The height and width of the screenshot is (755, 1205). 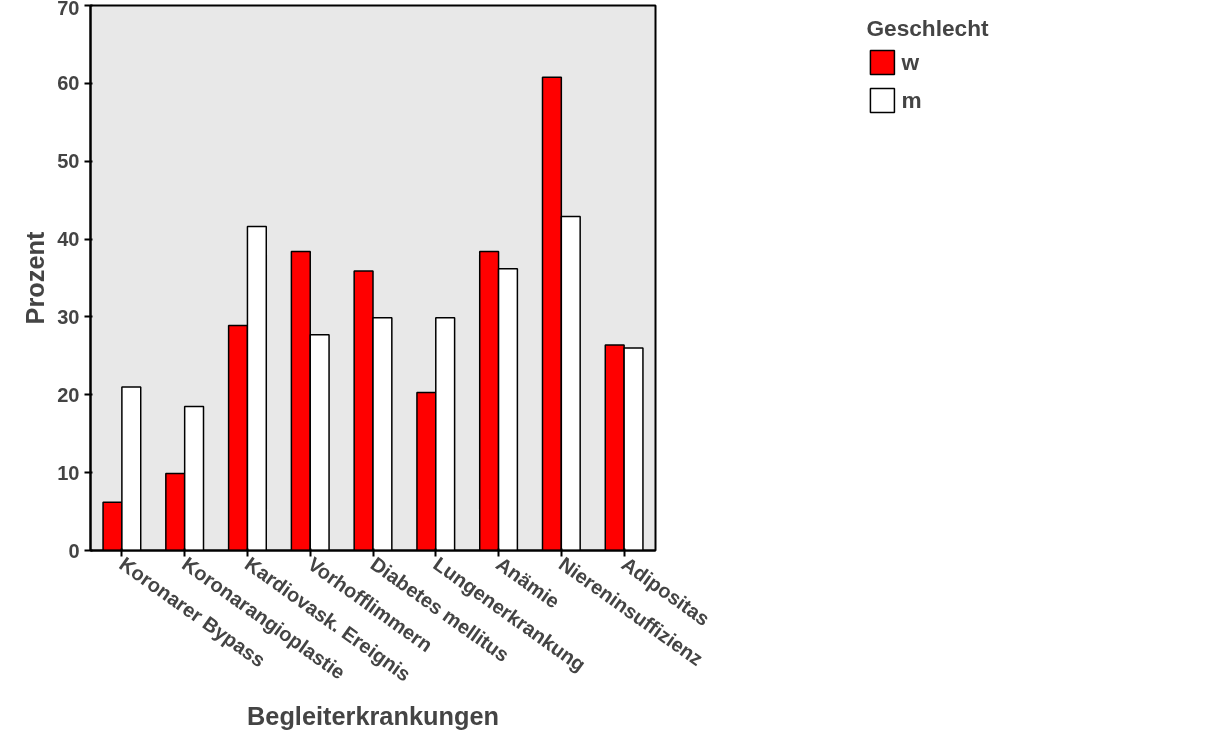 I want to click on legend-title: Geschlecht, so click(x=927, y=28).